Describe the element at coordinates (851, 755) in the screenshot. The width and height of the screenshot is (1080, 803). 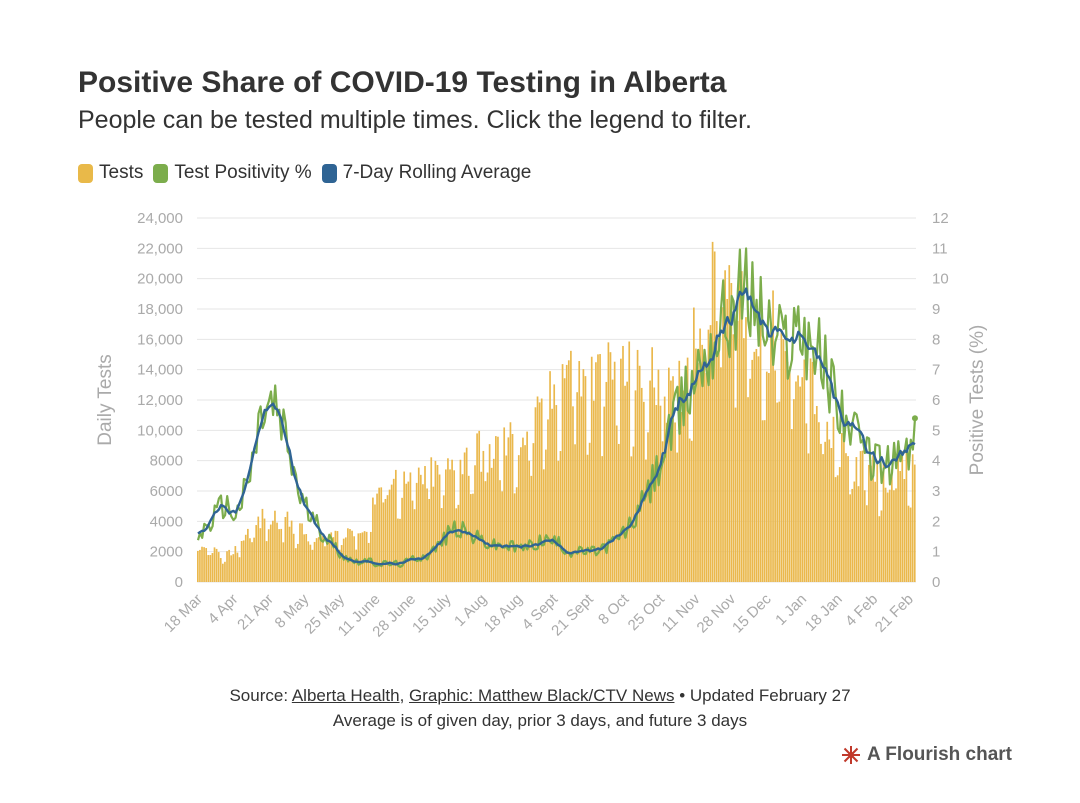
I see `flourish-logo-icon` at that location.